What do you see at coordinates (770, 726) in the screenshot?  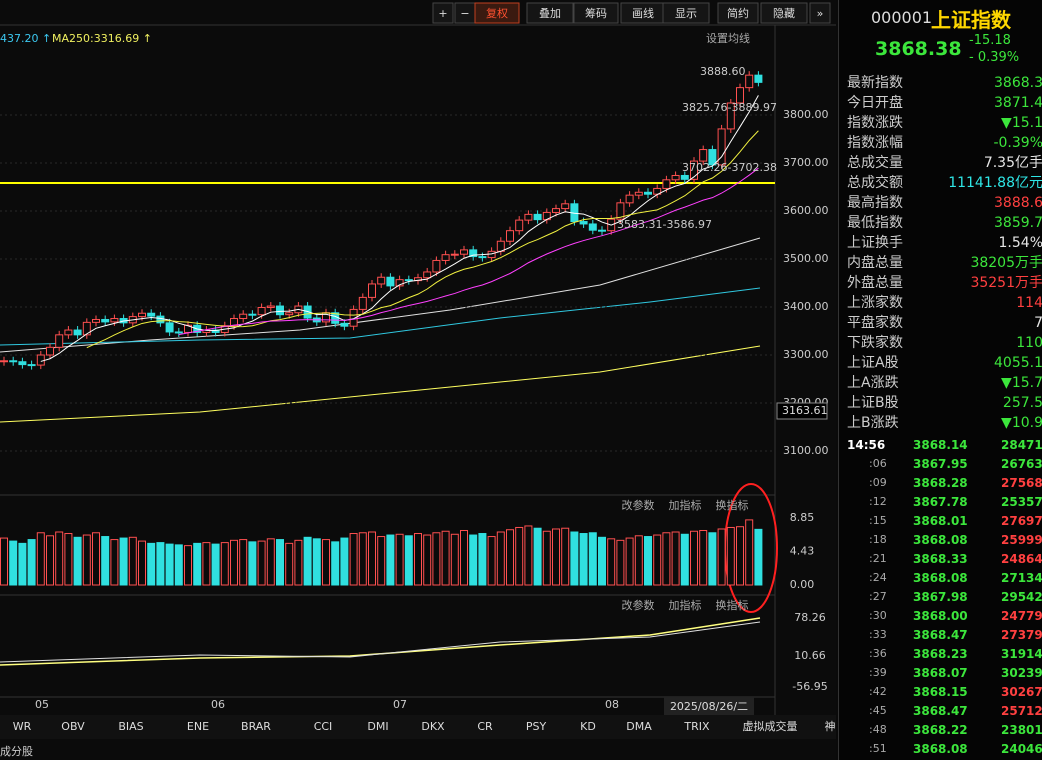 I see `tab: 虚拟成交量` at bounding box center [770, 726].